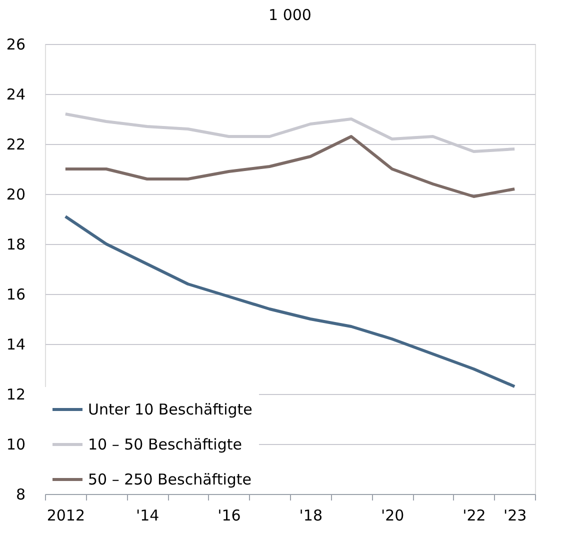 The height and width of the screenshot is (554, 561). Describe the element at coordinates (21, 495) in the screenshot. I see `y-tick-label: 8` at that location.